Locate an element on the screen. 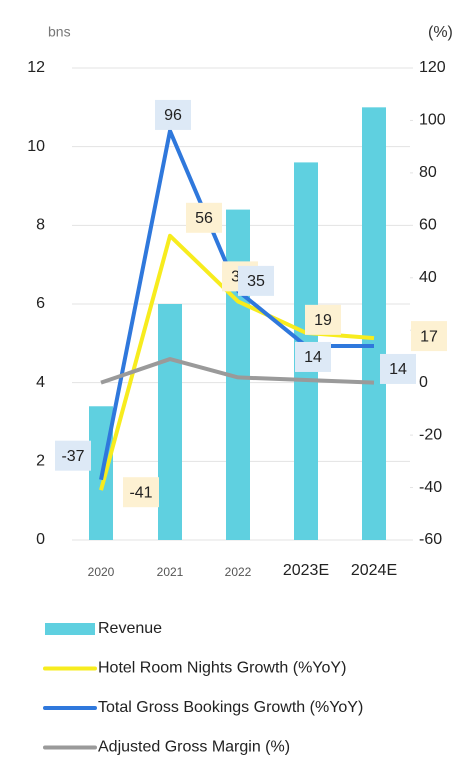 Image resolution: width=469 pixels, height=774 pixels. y2-tick-label: -20 is located at coordinates (430, 434).